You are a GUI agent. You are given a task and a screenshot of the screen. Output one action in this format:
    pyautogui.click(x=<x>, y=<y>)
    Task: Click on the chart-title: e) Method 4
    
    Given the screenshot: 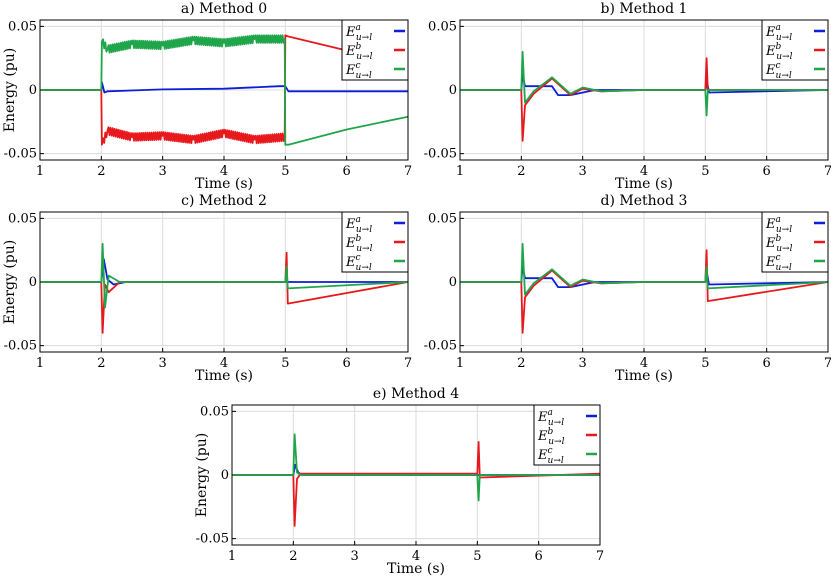 What is the action you would take?
    pyautogui.click(x=416, y=394)
    